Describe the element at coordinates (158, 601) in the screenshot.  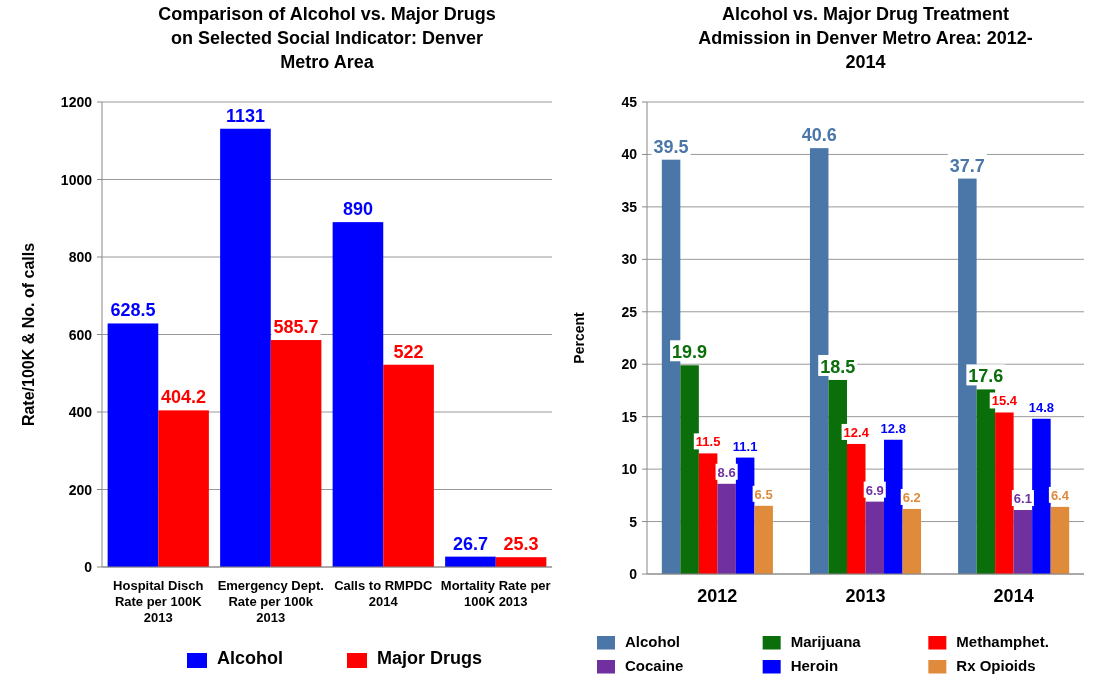
I see `x-tick-label: Hospital Disch Rate per 100K 2013` at that location.